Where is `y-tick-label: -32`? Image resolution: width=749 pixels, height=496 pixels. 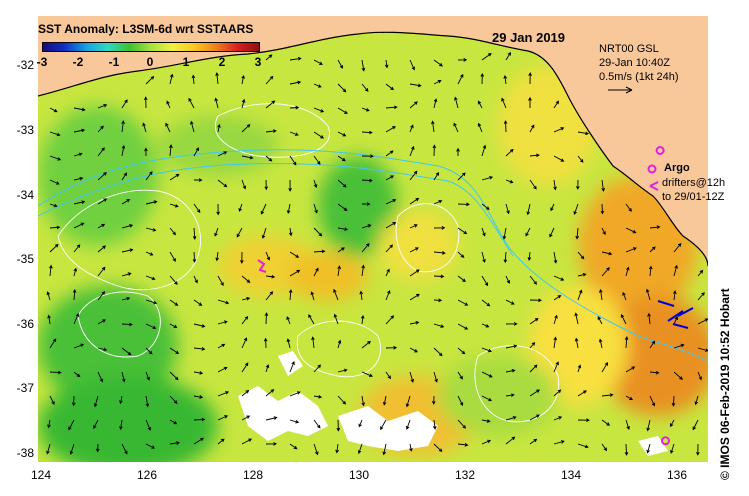 y-tick-label: -32 is located at coordinates (25, 65).